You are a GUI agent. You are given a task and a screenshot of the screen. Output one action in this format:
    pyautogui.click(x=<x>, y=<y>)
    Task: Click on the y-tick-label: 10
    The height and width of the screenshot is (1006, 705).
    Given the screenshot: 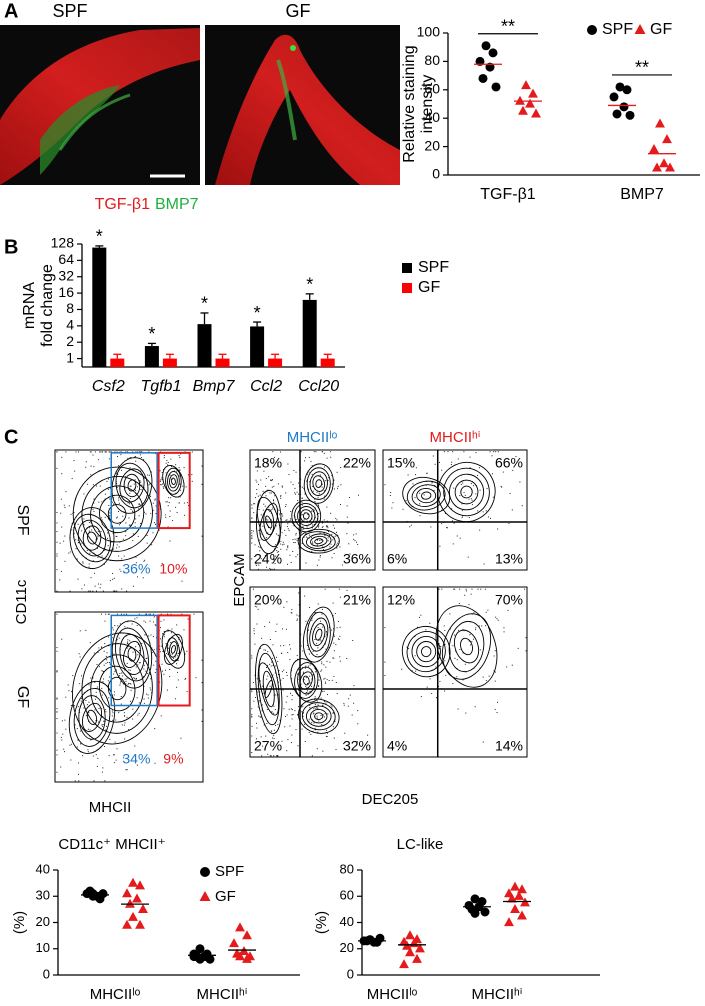 What is the action you would take?
    pyautogui.click(x=43, y=947)
    